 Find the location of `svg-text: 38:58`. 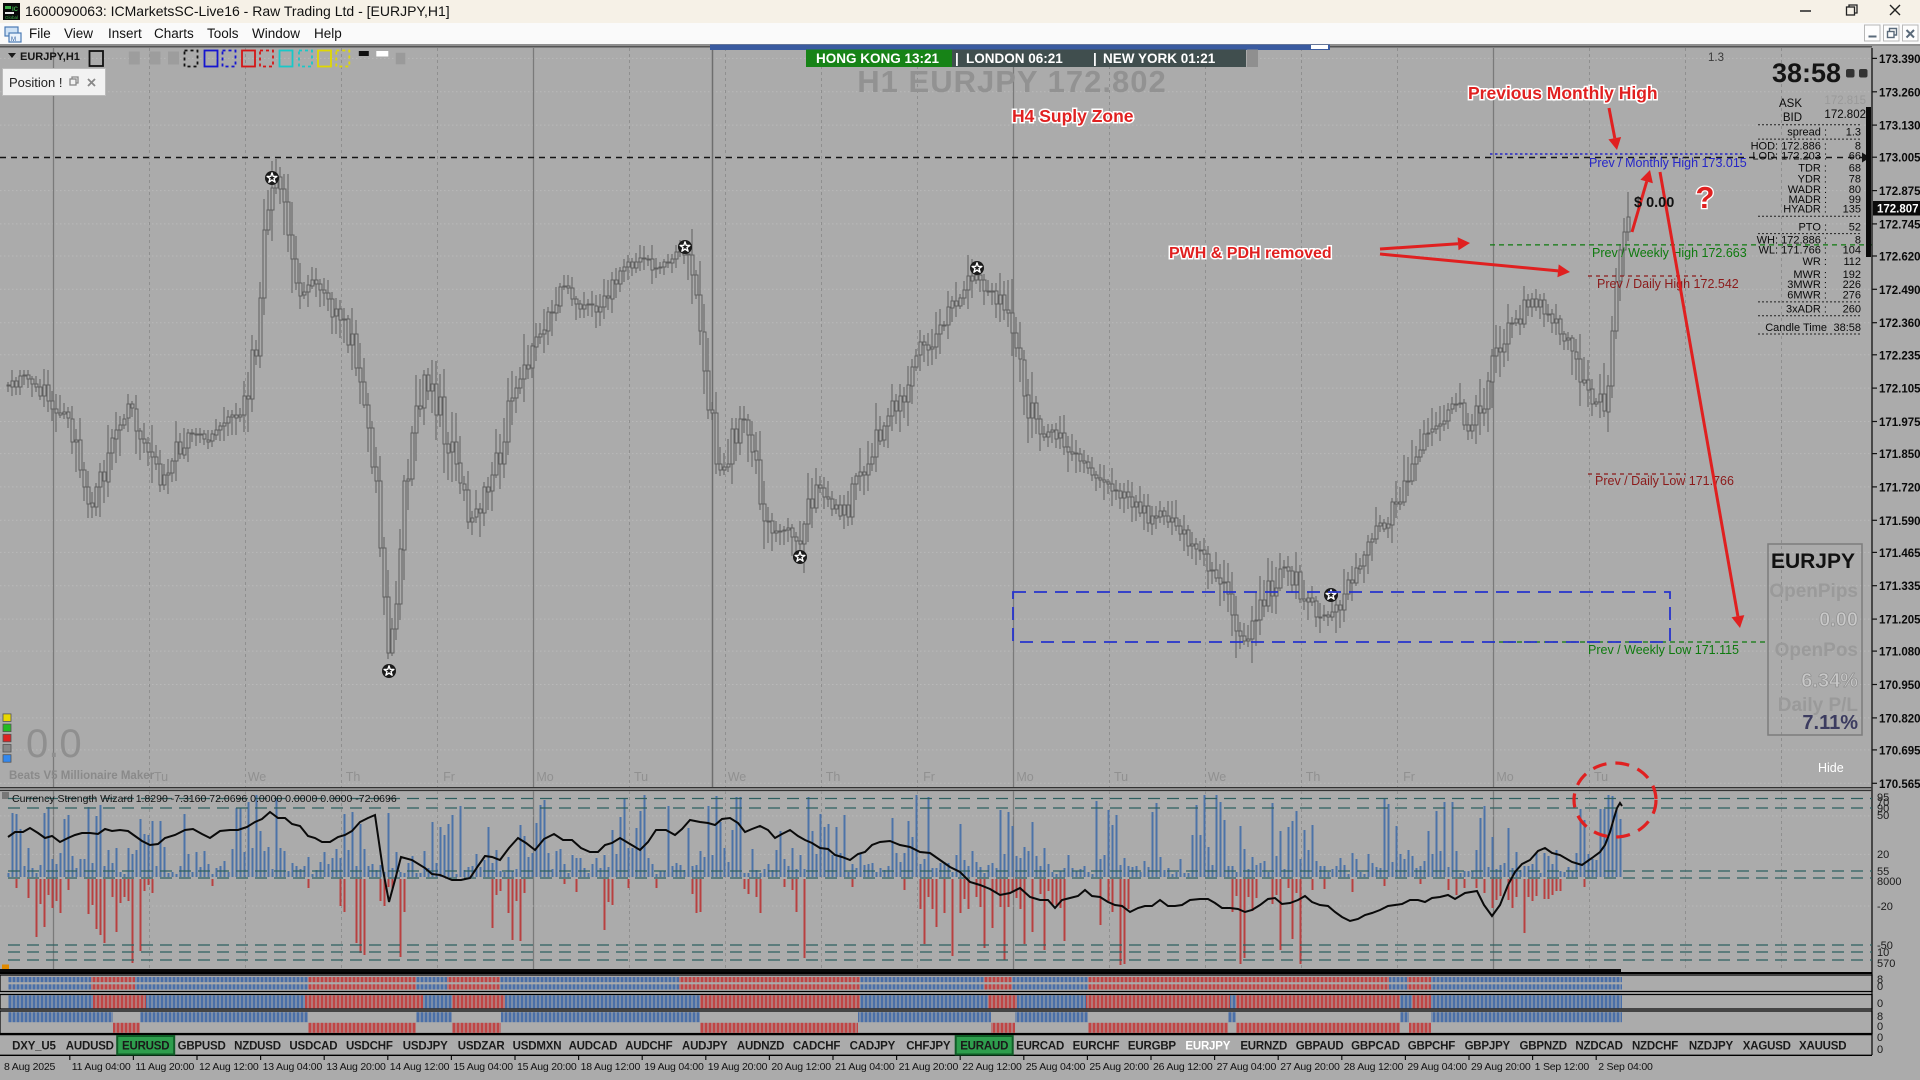

svg-text: 38:58 is located at coordinates (1847, 328).